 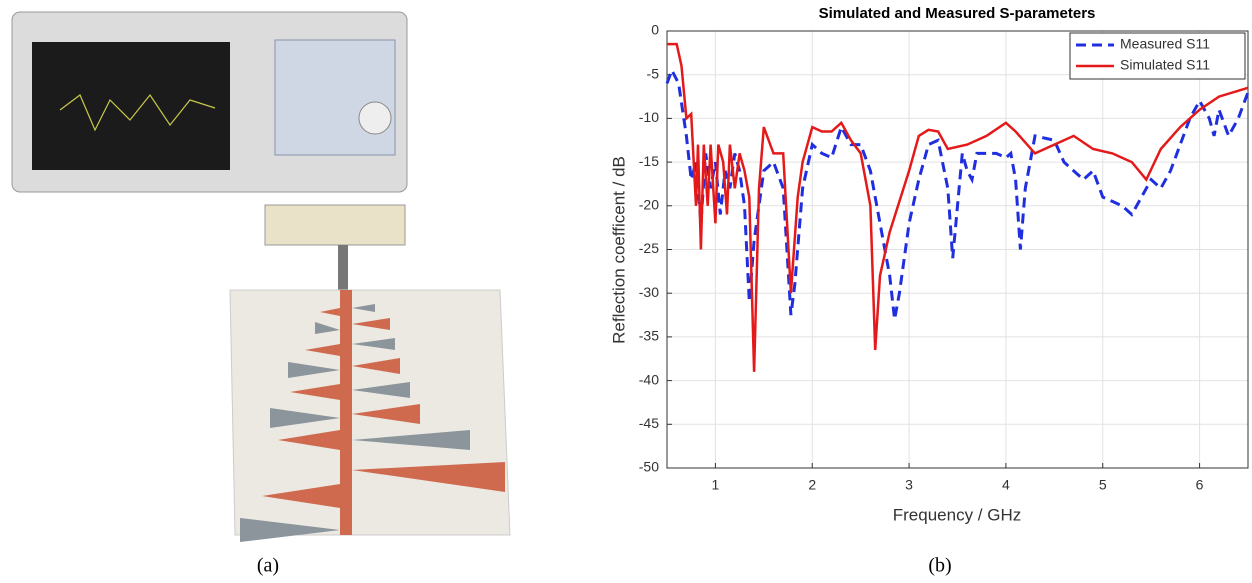 What do you see at coordinates (343, 267) in the screenshot?
I see `cable` at bounding box center [343, 267].